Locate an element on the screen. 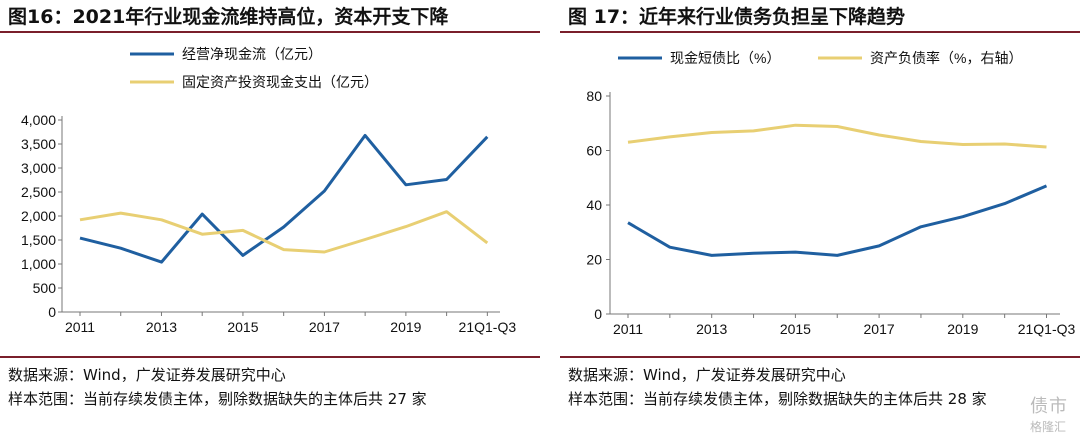  right-sample-note: 样本范围：当前存续发债主体，剔除数据缺失的主体后共 28 家 is located at coordinates (777, 399).